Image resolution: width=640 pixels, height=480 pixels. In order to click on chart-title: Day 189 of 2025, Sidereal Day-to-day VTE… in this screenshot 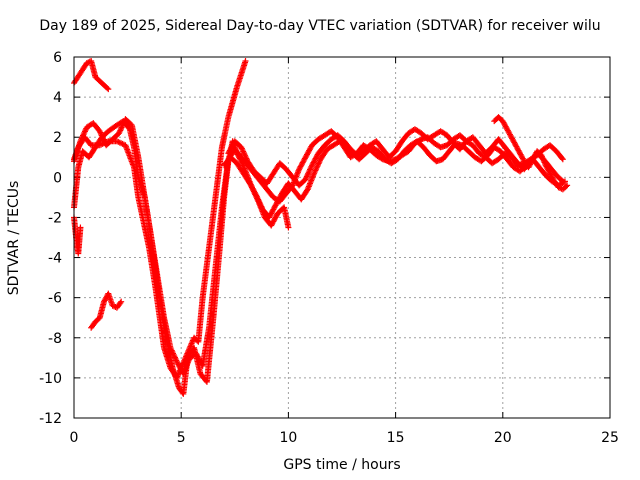, I will do `click(320, 26)`.